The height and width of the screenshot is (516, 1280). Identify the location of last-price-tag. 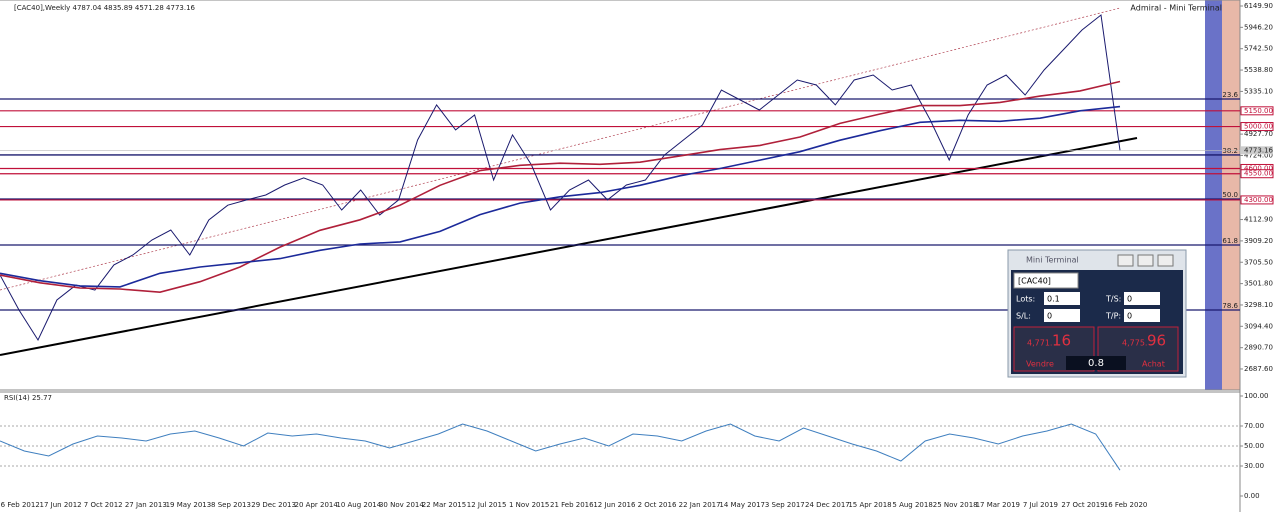
(1257, 150).